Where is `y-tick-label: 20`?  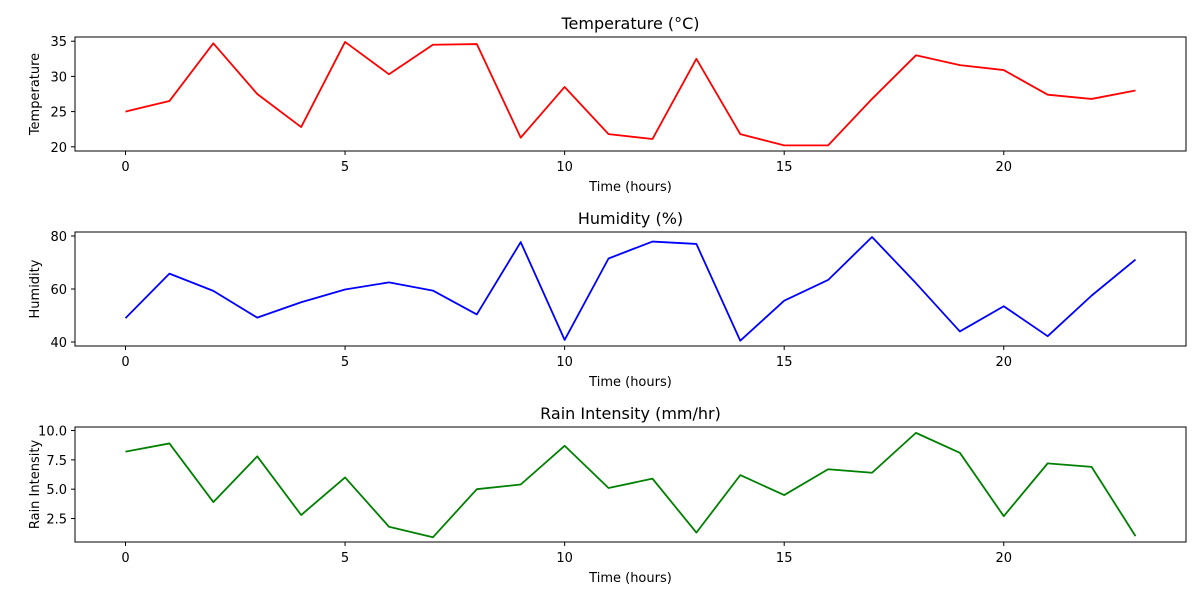 y-tick-label: 20 is located at coordinates (58, 148).